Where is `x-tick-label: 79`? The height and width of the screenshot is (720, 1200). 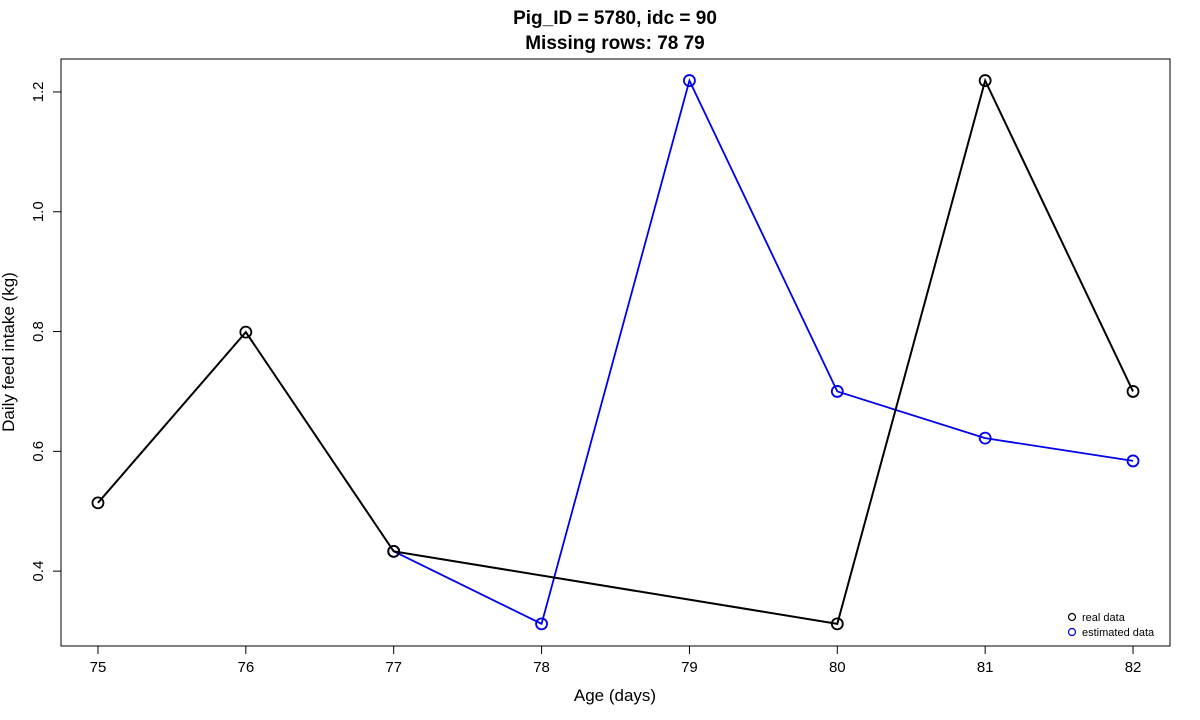
x-tick-label: 79 is located at coordinates (689, 667).